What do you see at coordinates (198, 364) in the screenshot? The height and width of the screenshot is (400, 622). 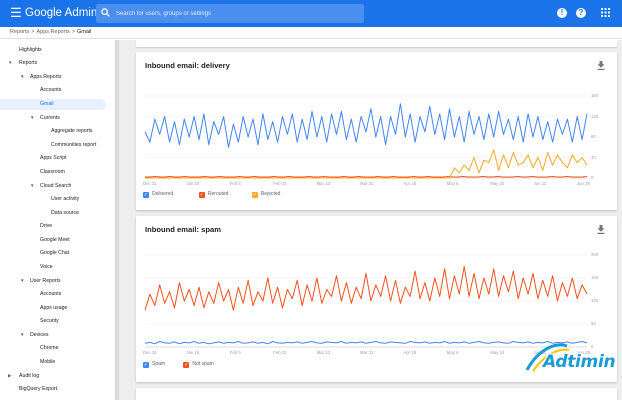 I see `legend-item-not-spam: ✓ Not spam` at bounding box center [198, 364].